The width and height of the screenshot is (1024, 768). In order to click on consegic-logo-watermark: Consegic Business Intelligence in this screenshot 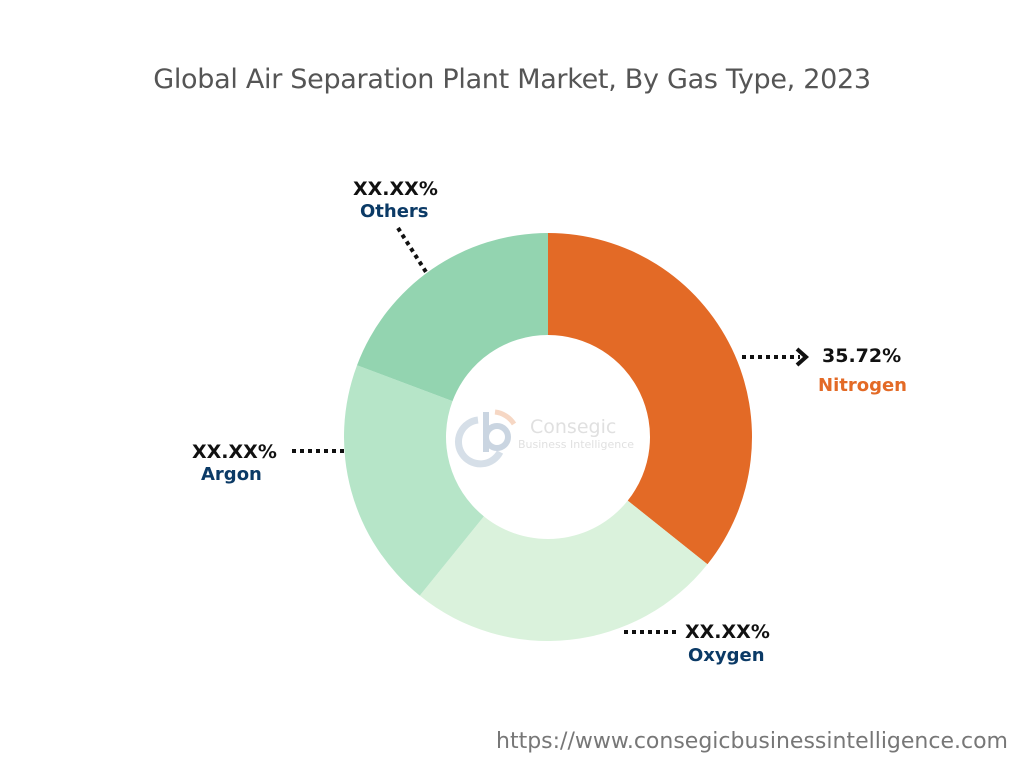, I will do `click(544, 438)`.